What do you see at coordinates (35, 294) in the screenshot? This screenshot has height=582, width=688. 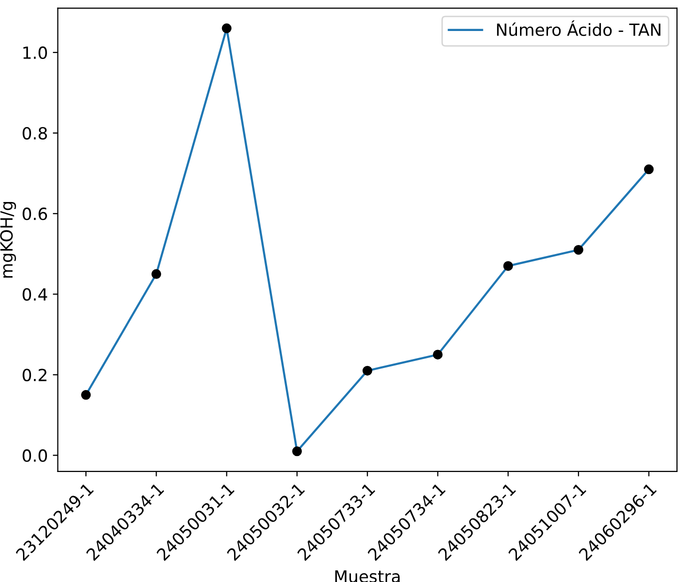 I see `y-tick-label: 0.4` at bounding box center [35, 294].